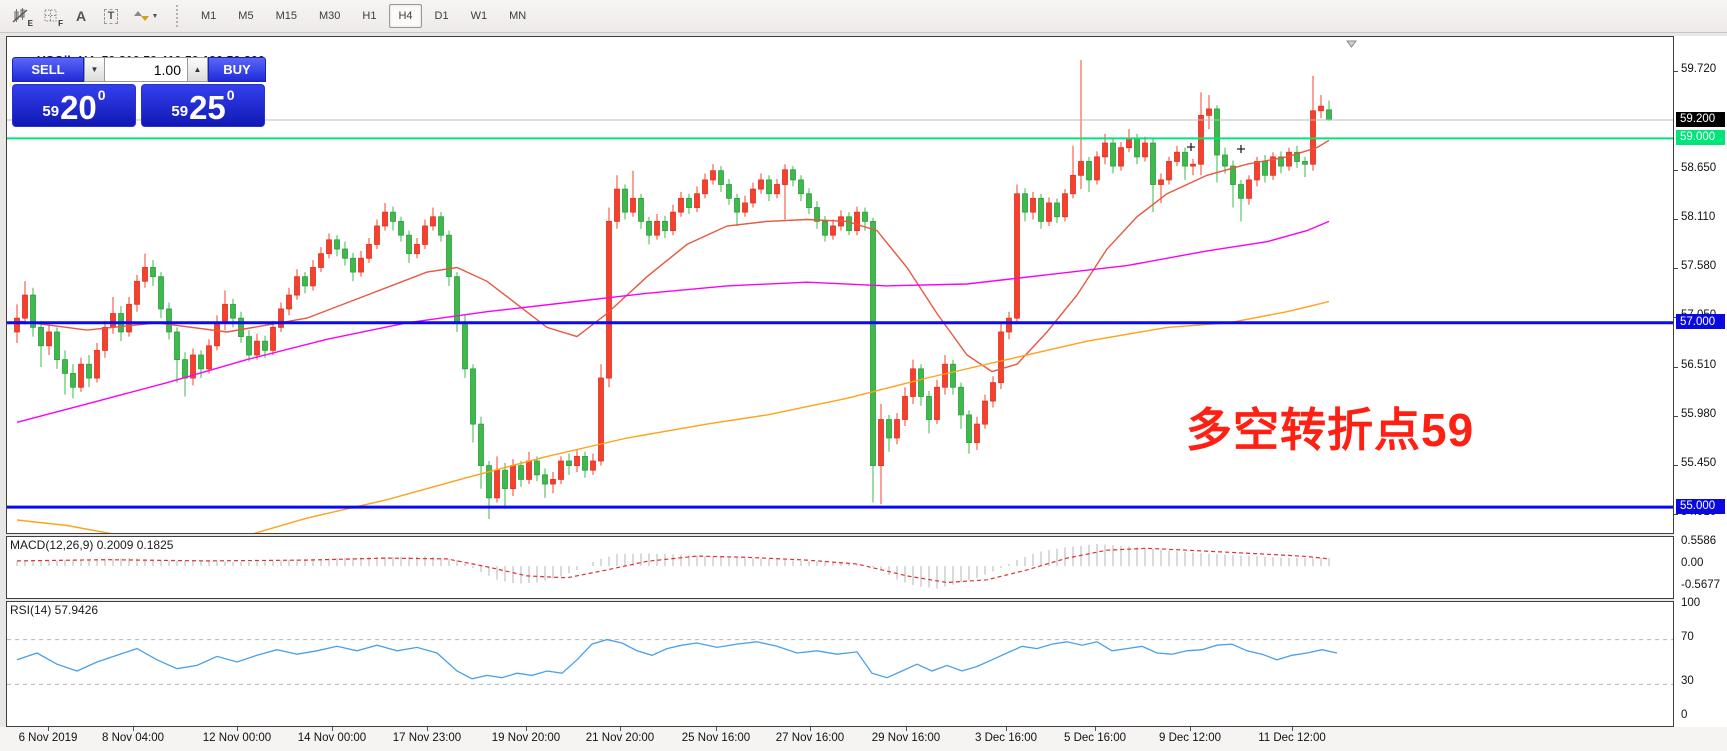 This screenshot has height=751, width=1727. Describe the element at coordinates (1699, 540) in the screenshot. I see `macd-axis-label: 0.5586` at that location.